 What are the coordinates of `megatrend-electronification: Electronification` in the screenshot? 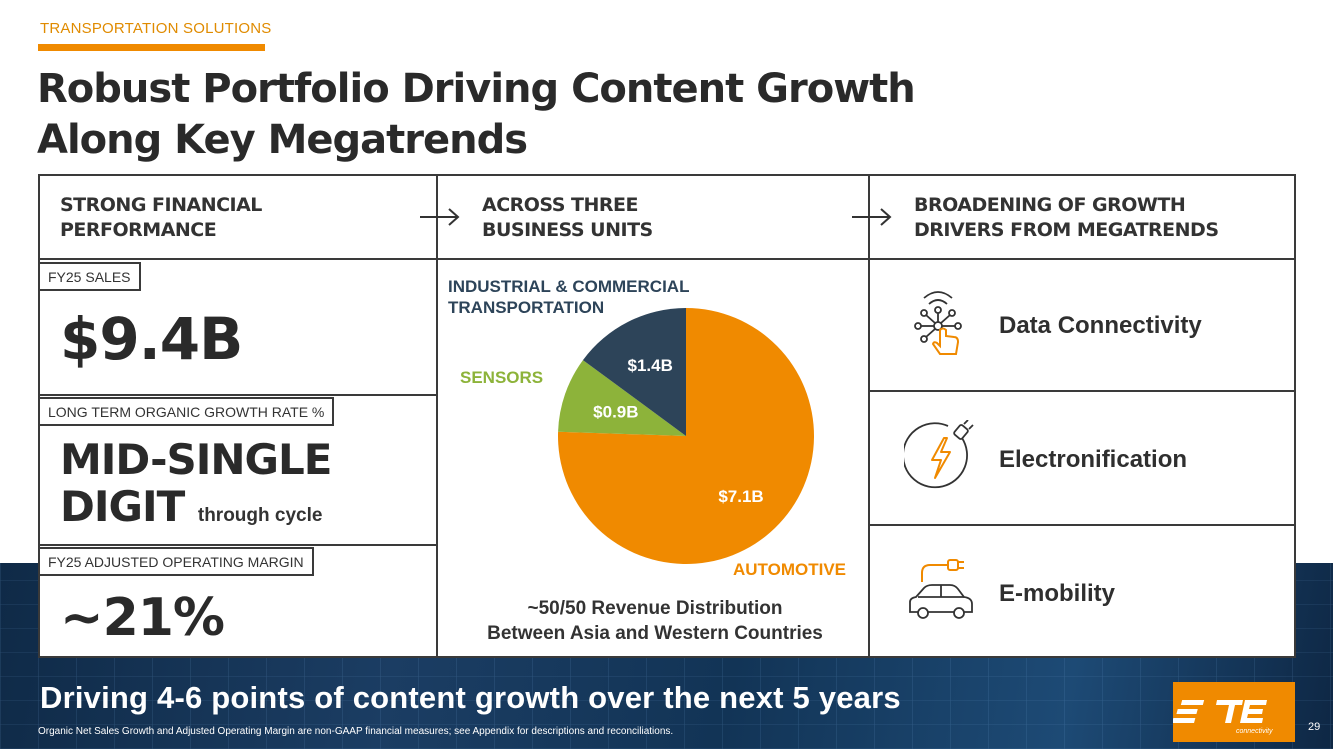 It's located at (1093, 459).